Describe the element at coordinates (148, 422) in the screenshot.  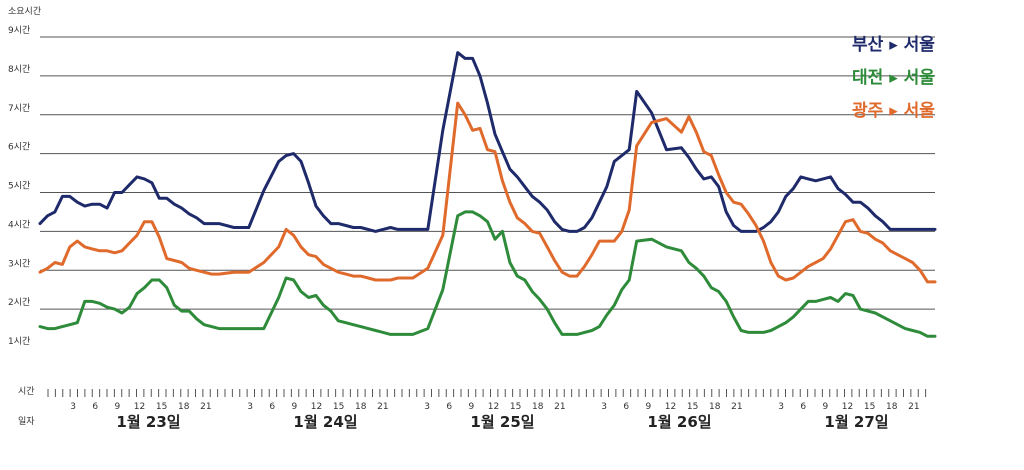
I see `day-label: 1월 23일` at that location.